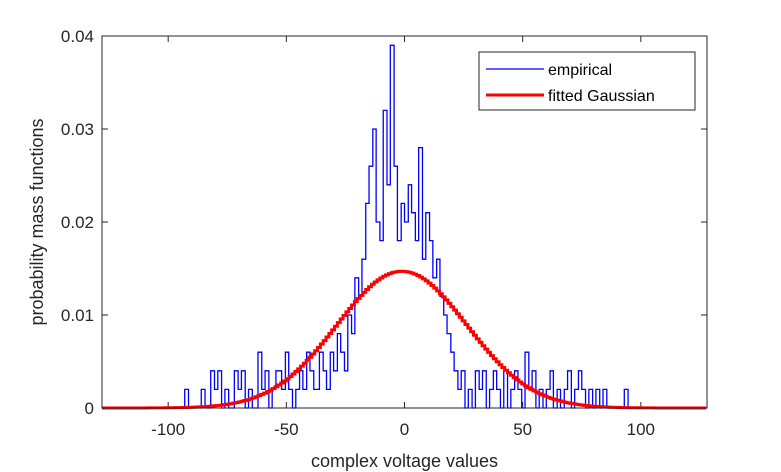 Image resolution: width=781 pixels, height=472 pixels. I want to click on y-tick-label: 0.03, so click(77, 129).